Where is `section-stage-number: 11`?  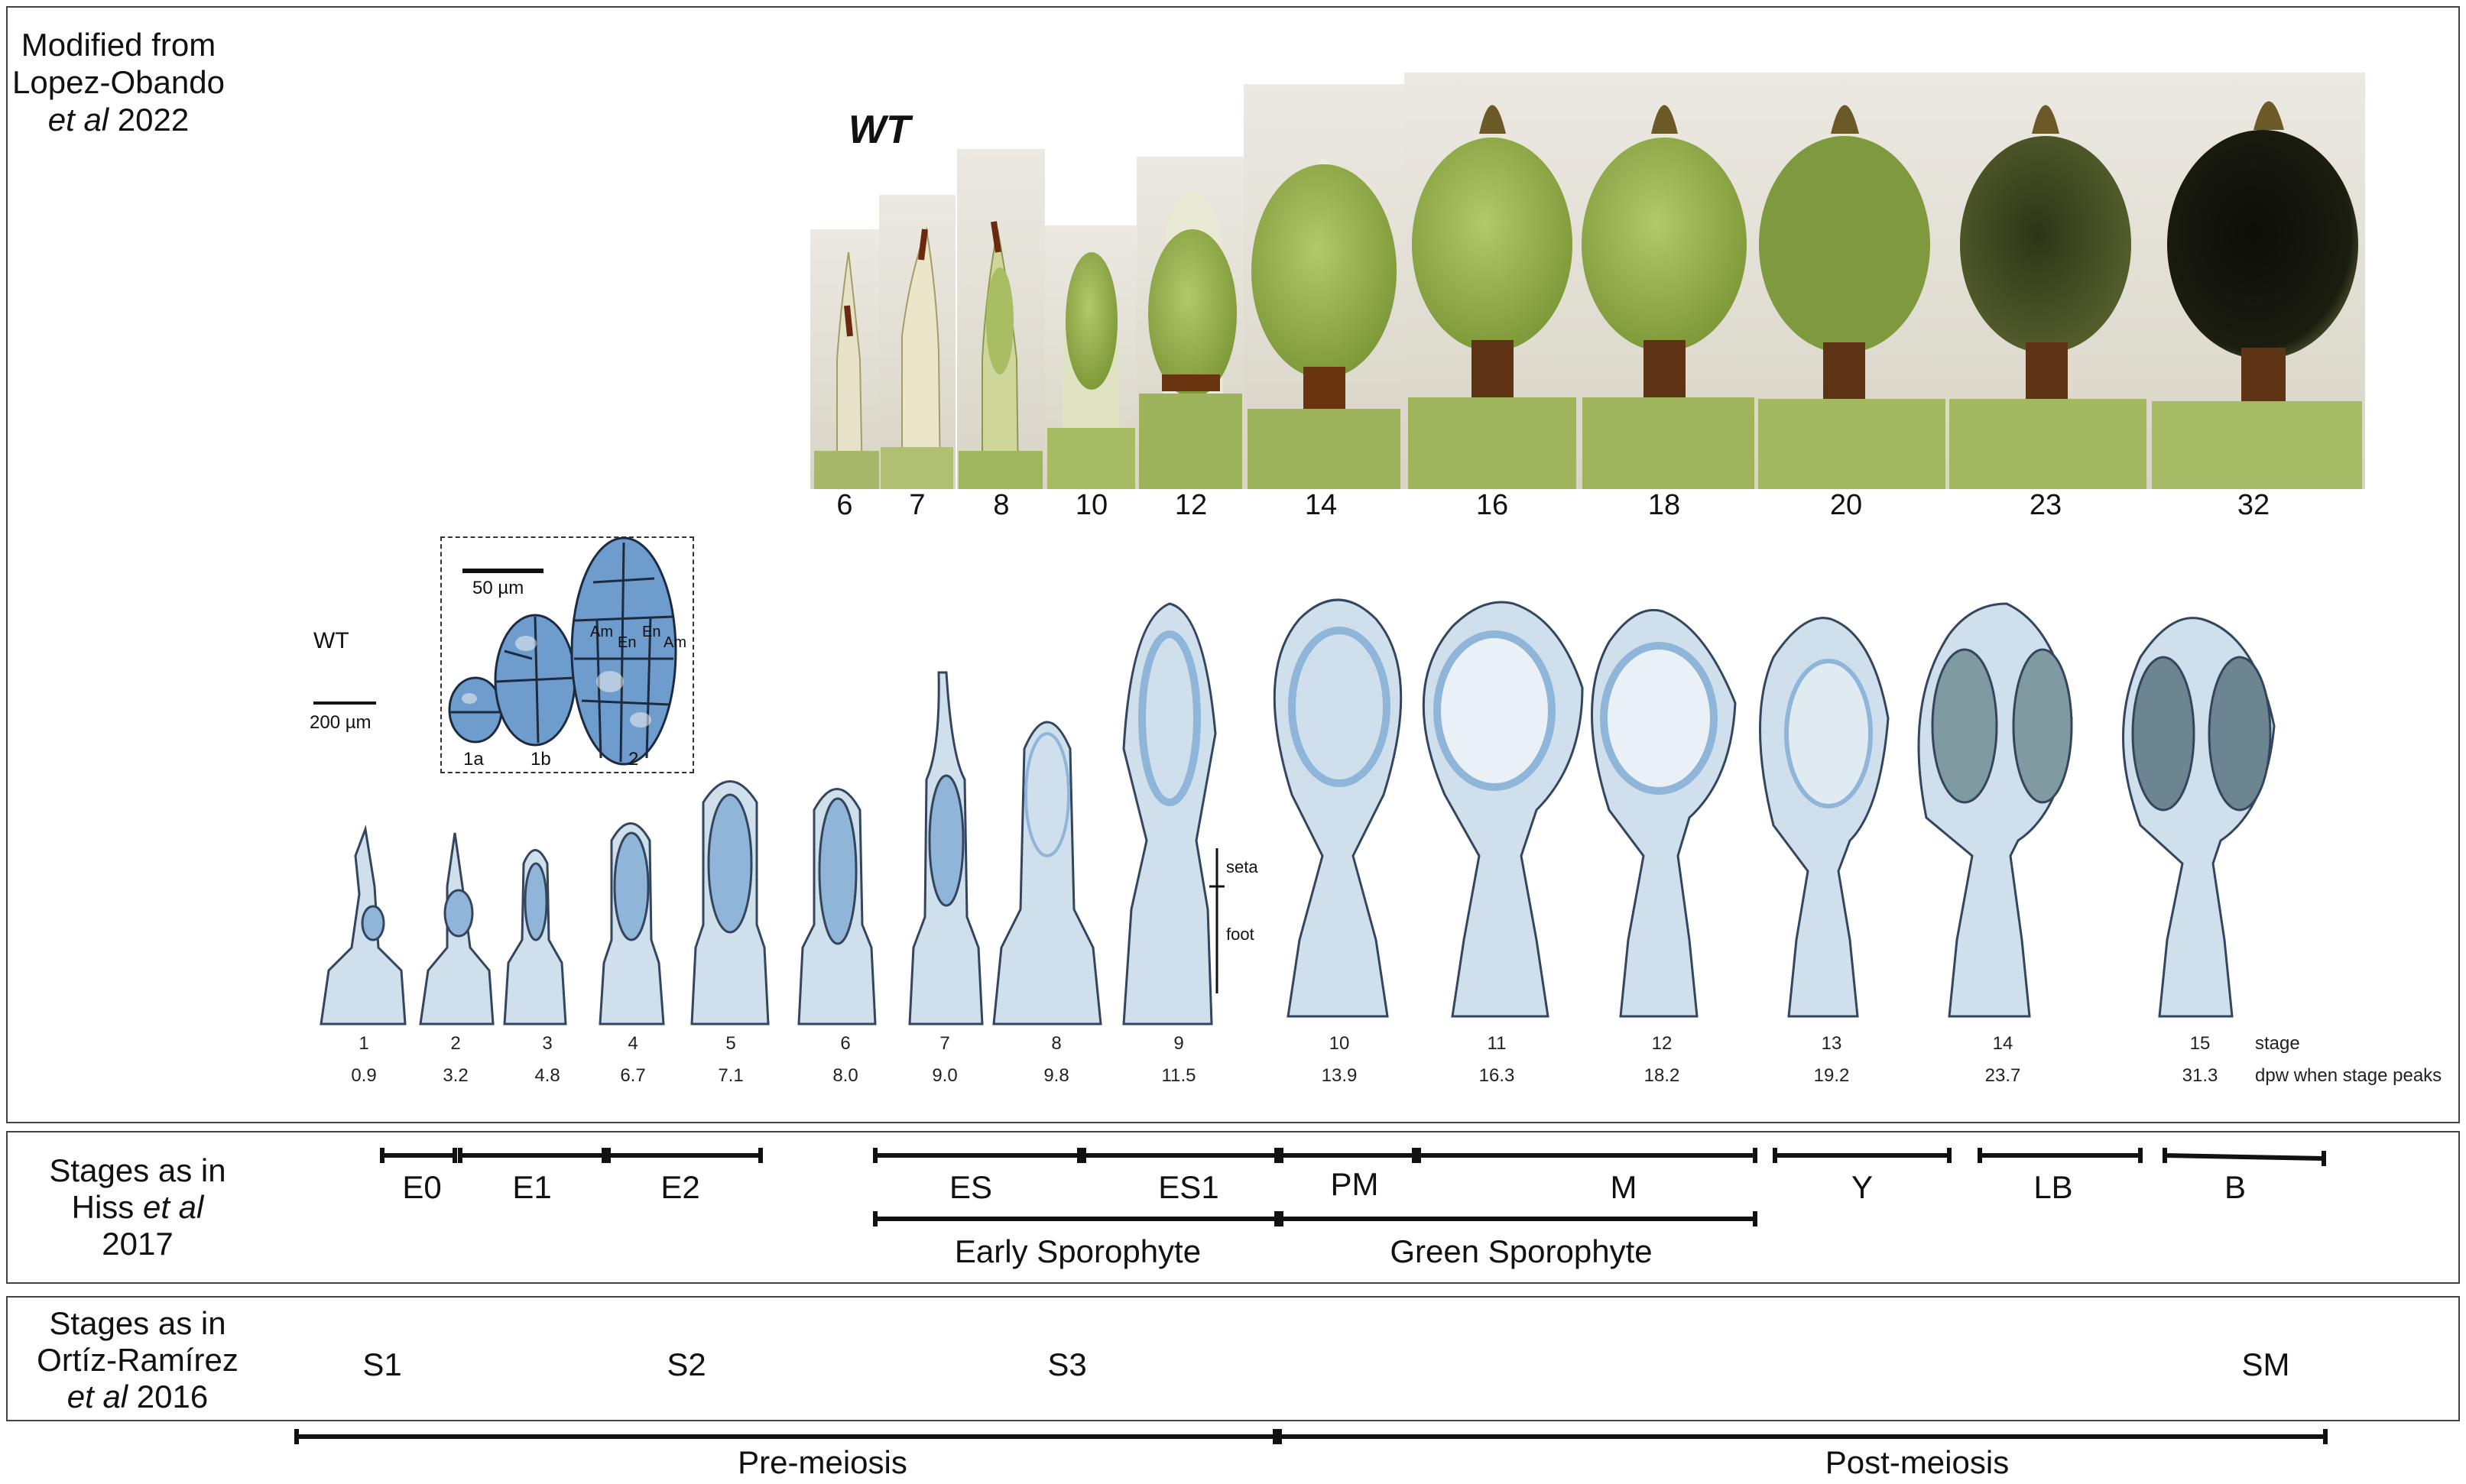 section-stage-number: 11 is located at coordinates (1497, 1044).